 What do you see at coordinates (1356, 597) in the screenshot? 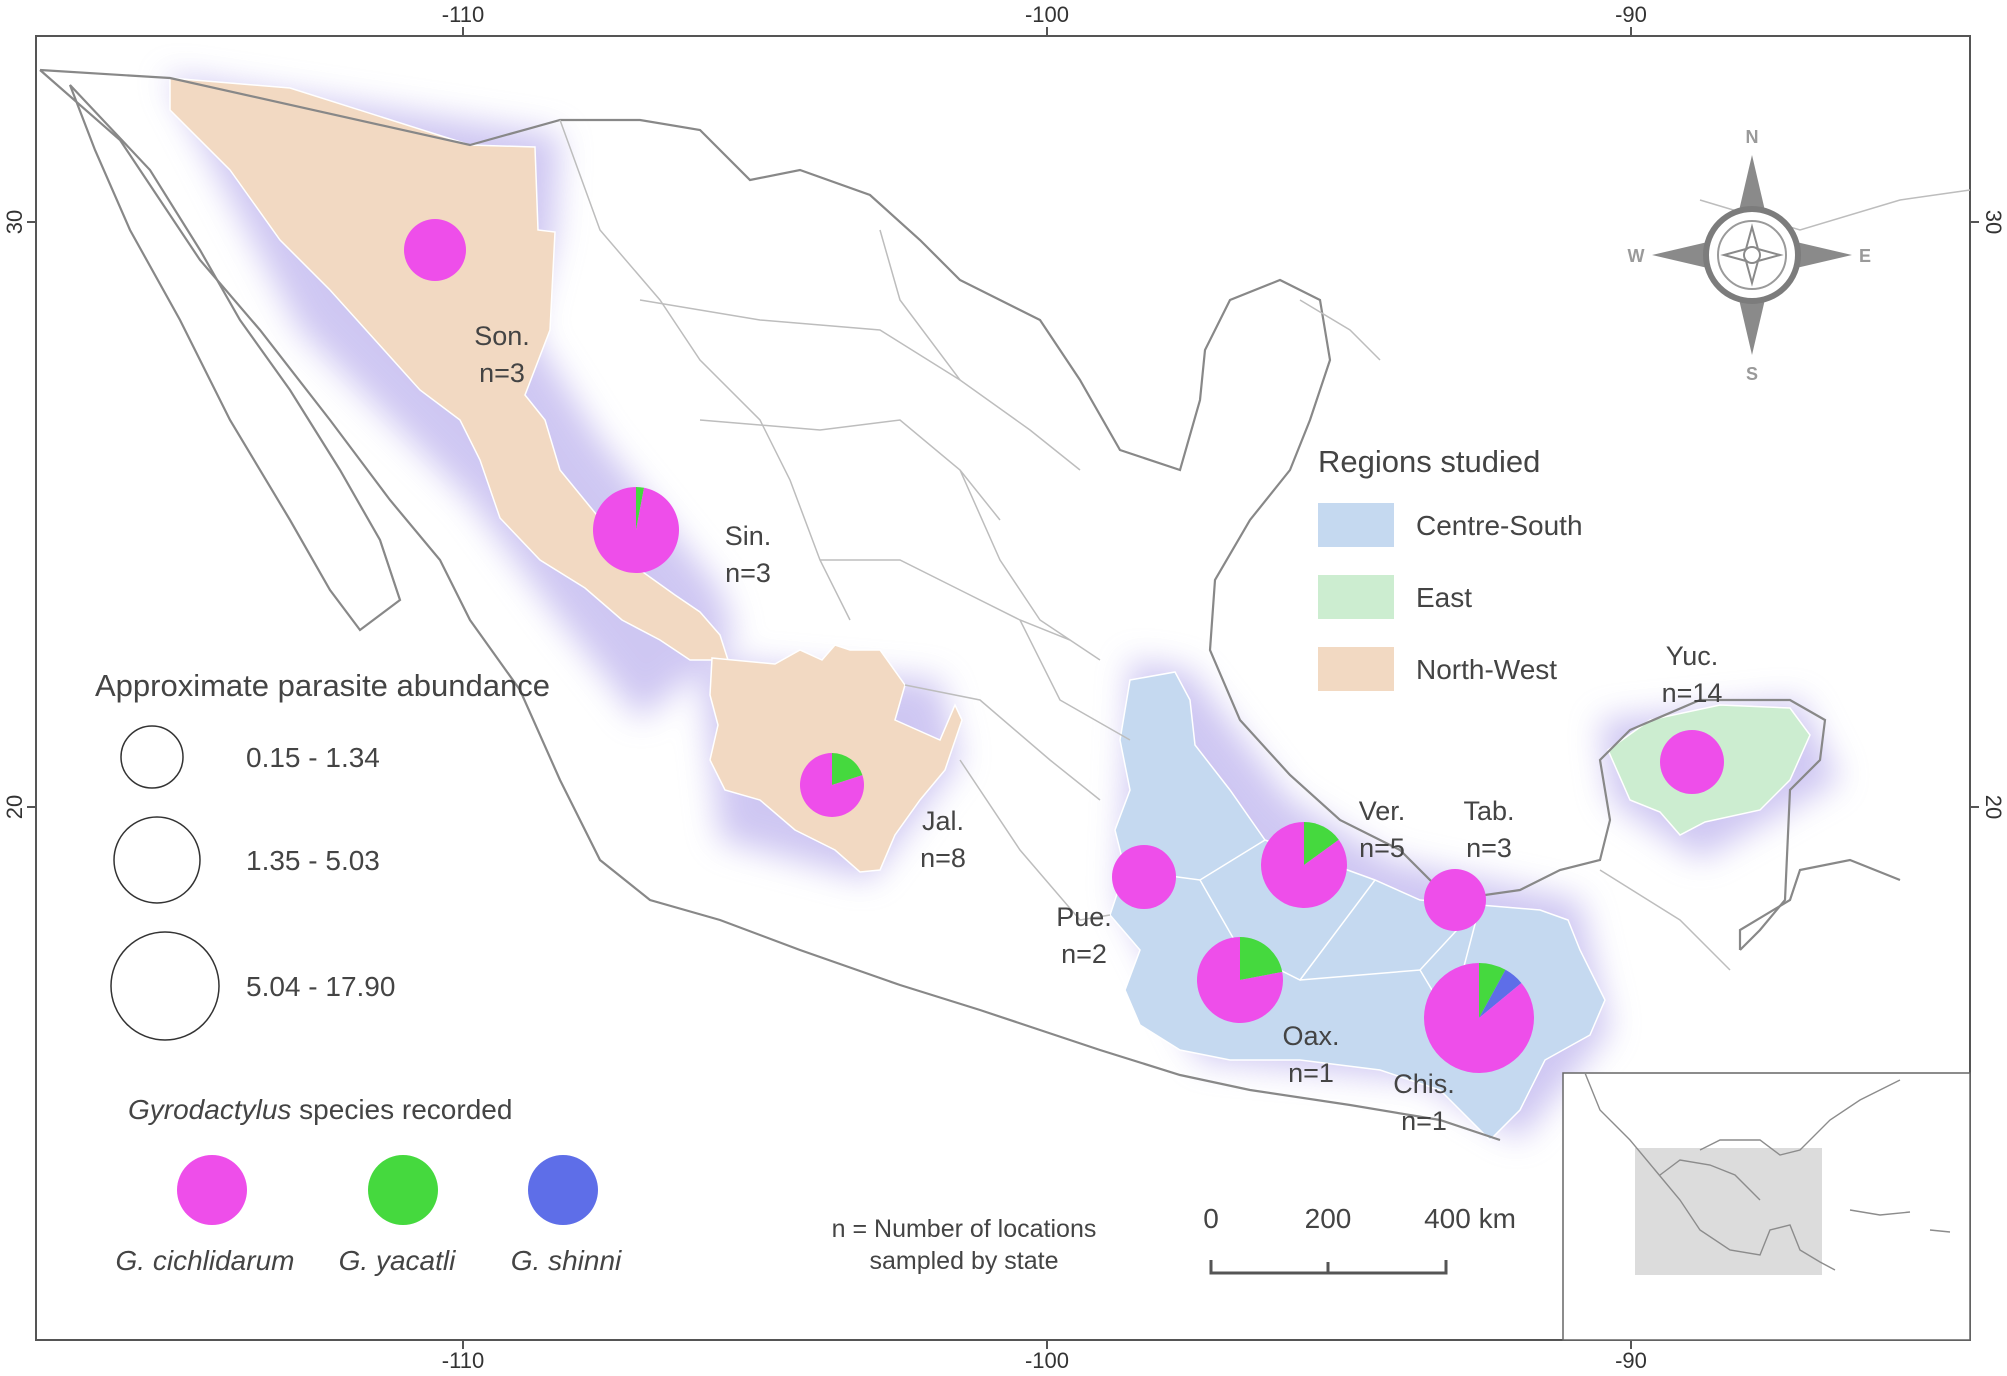
I see `legend-swatch-east` at bounding box center [1356, 597].